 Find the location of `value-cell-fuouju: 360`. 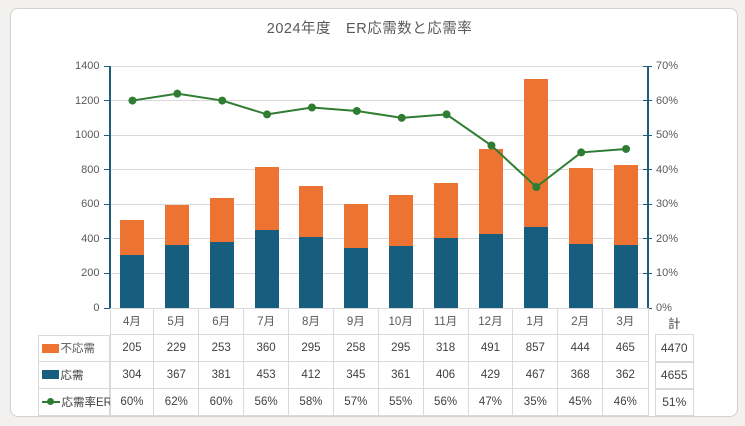

value-cell-fuouju: 360 is located at coordinates (266, 348).